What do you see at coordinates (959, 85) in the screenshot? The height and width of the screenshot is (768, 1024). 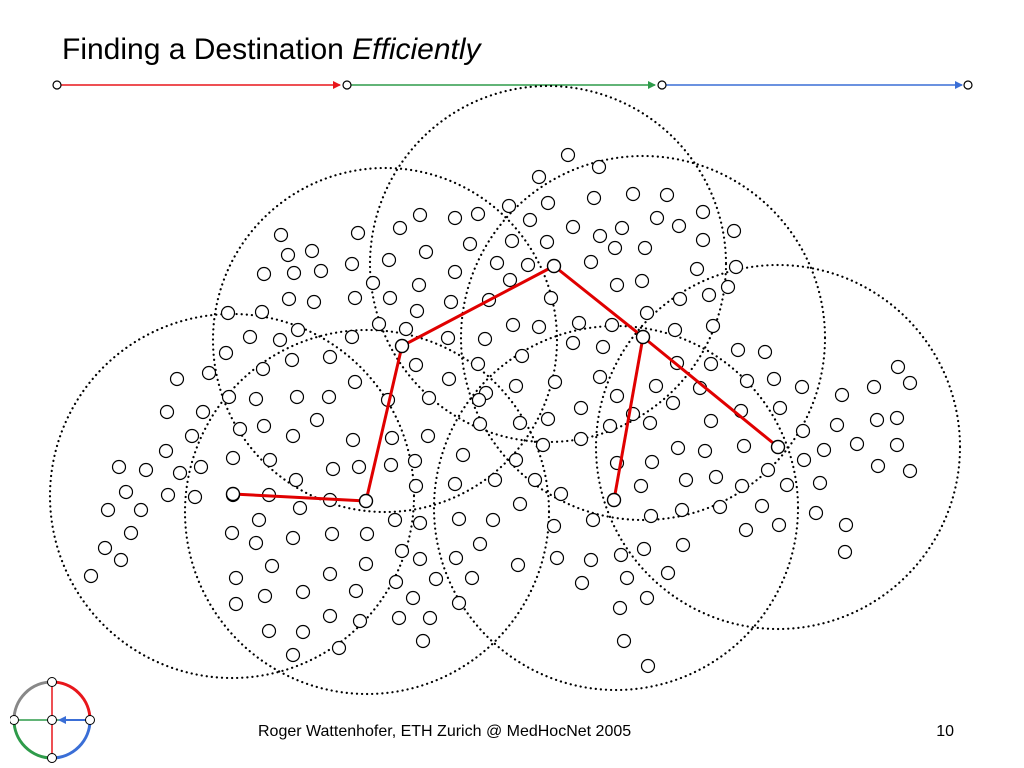 I see `progress-arrow-blue` at bounding box center [959, 85].